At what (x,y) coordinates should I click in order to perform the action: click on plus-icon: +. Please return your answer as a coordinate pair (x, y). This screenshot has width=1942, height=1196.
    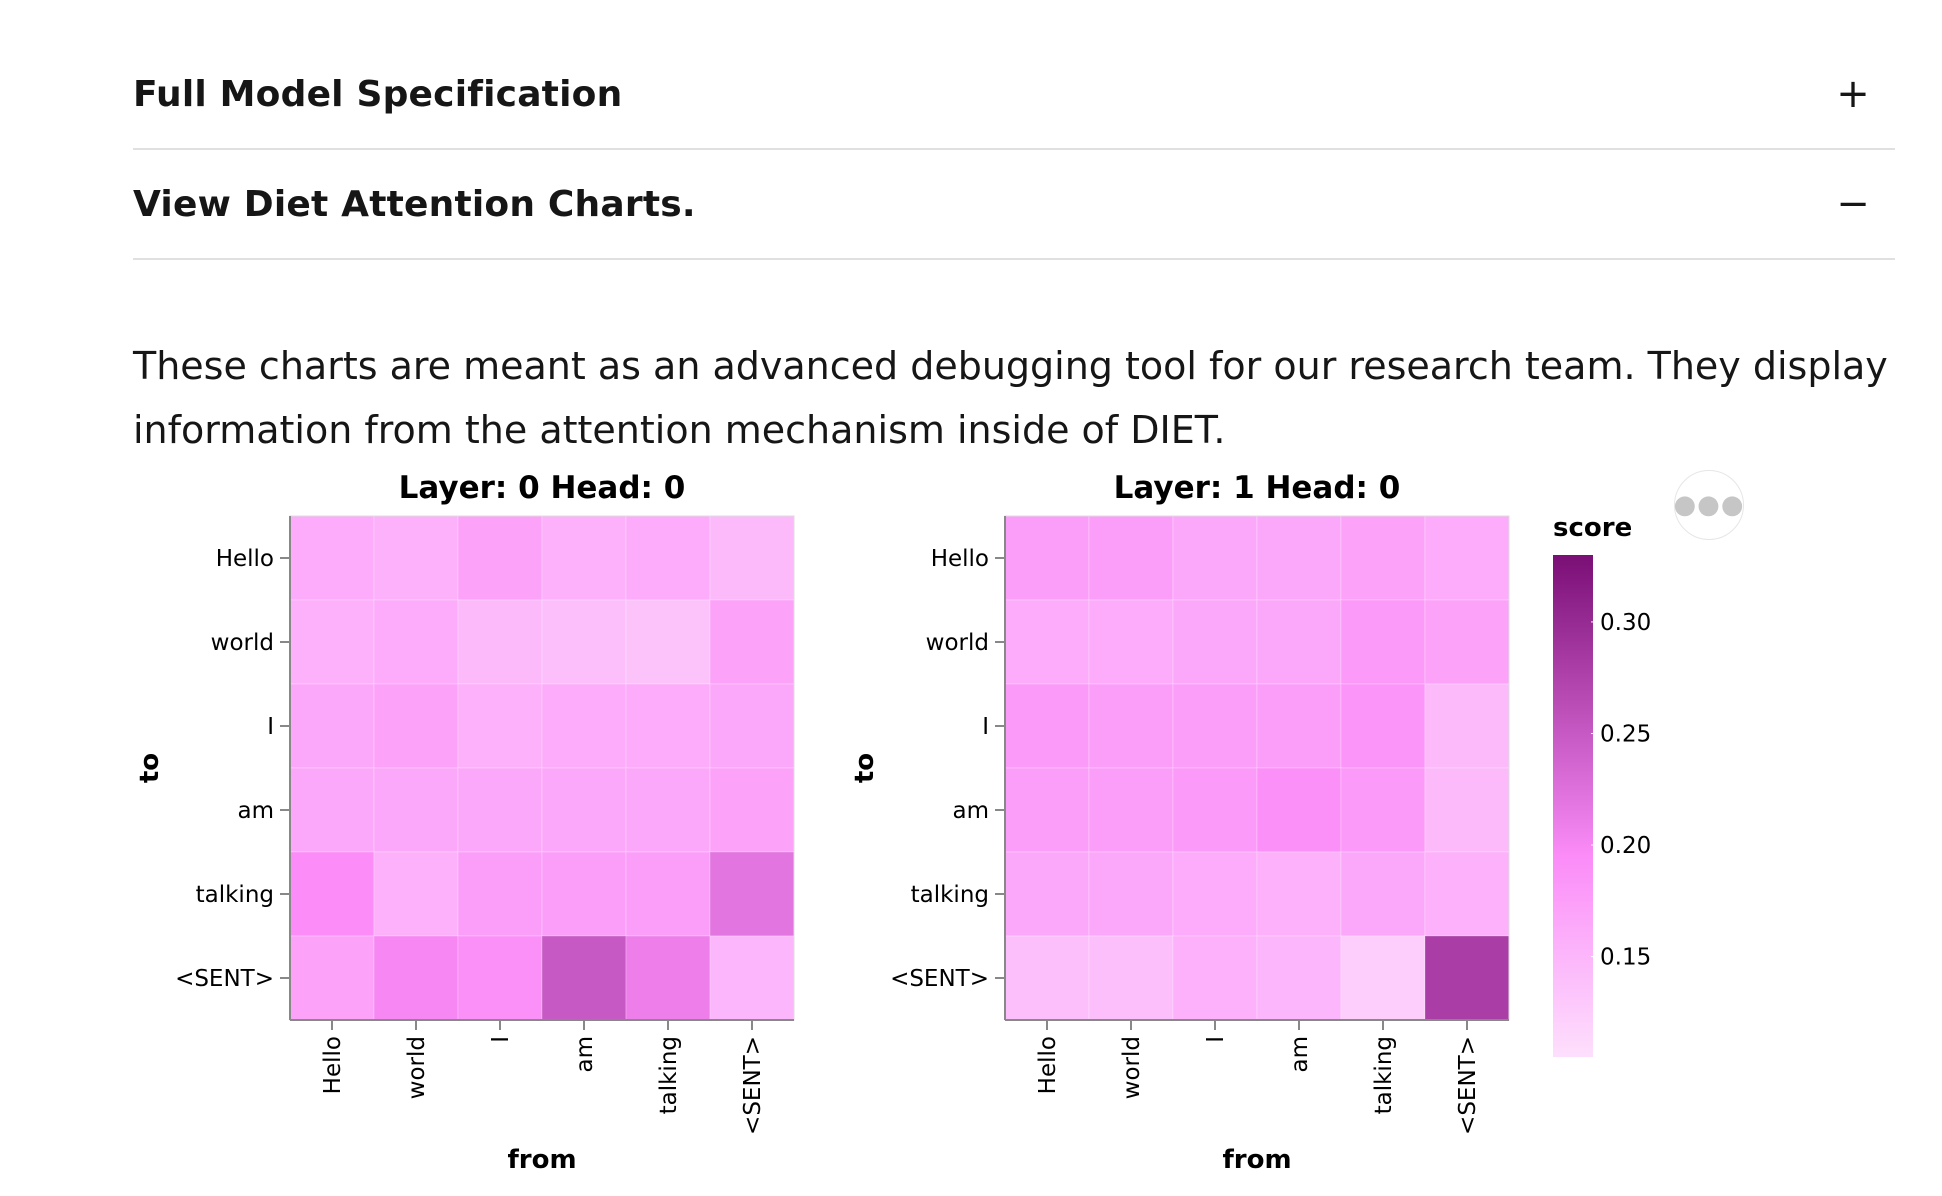
    Looking at the image, I should click on (1853, 94).